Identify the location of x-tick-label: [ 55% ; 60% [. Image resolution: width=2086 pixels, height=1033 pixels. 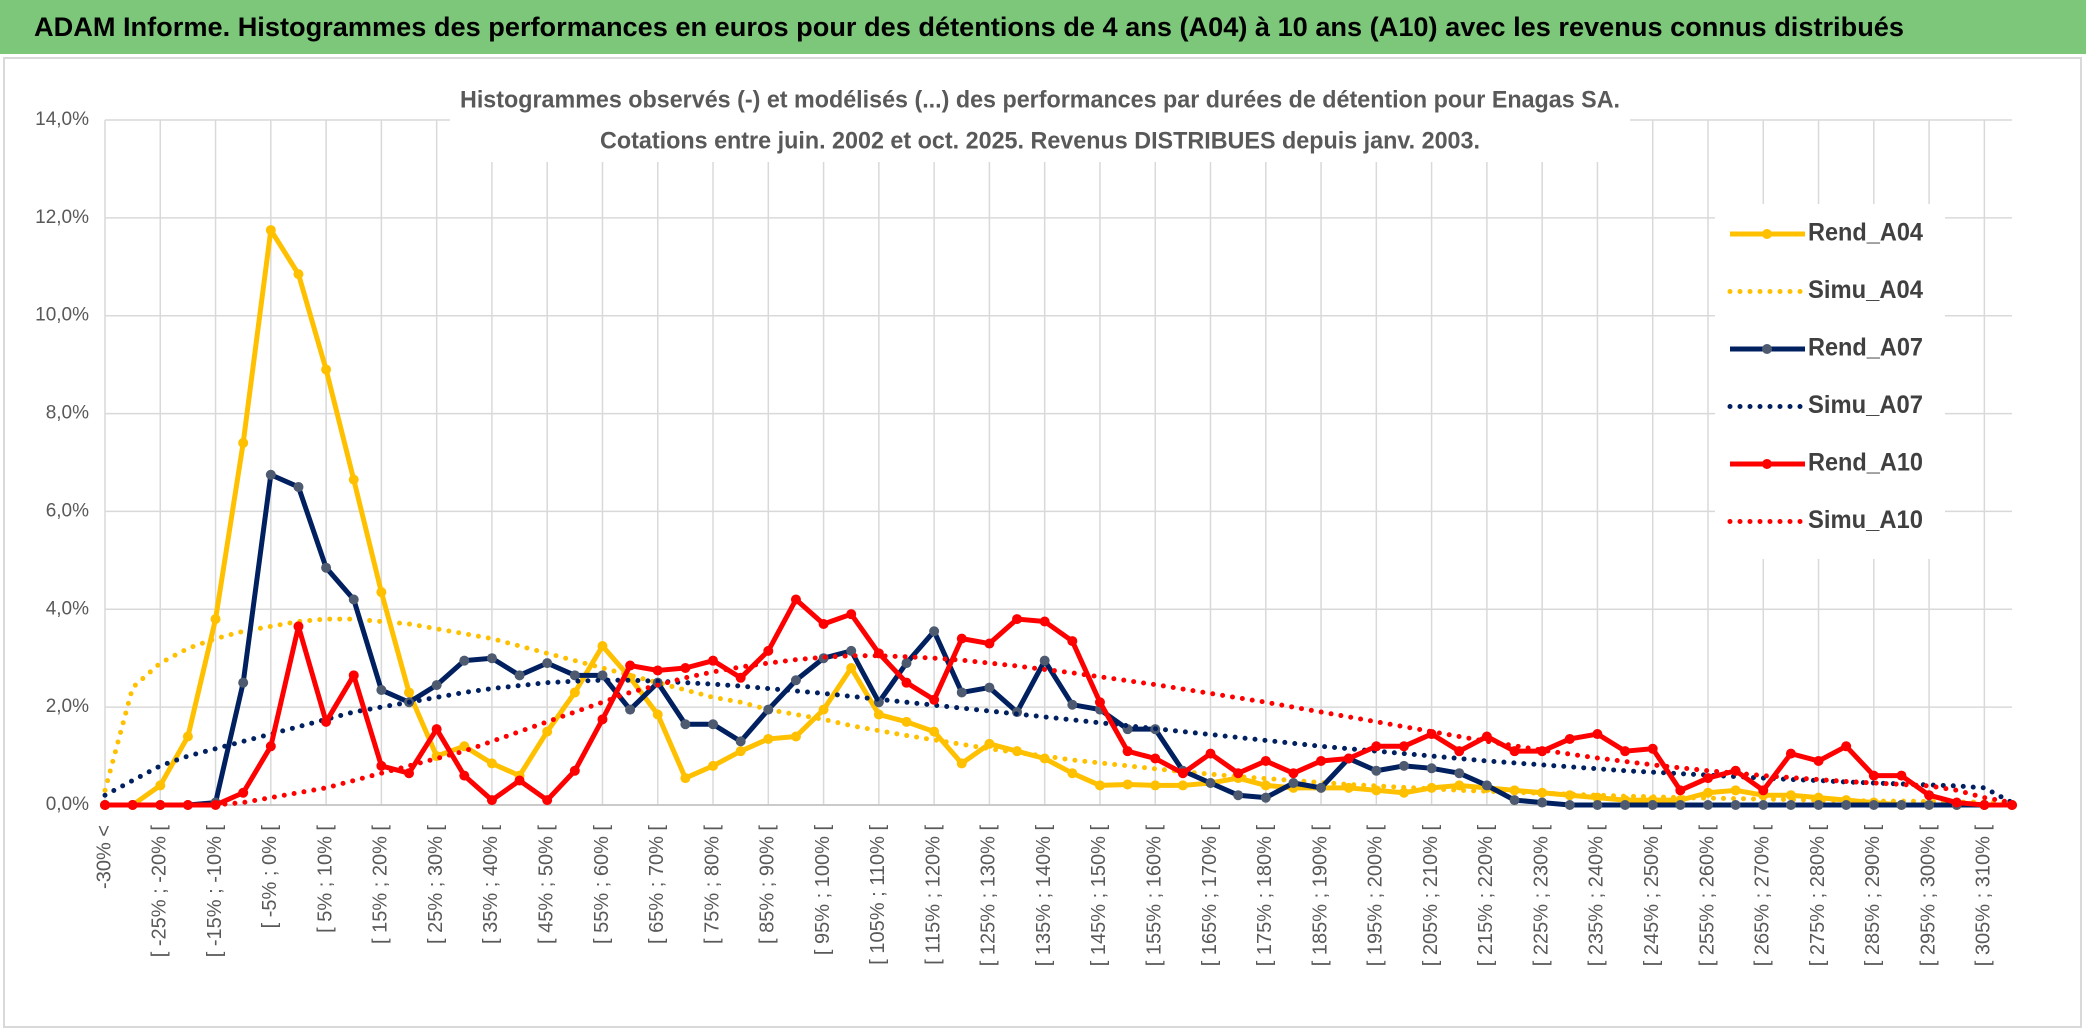
(602, 884).